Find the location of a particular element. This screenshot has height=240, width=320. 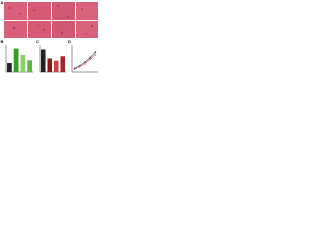

panel-label: D is located at coordinates (69, 41).